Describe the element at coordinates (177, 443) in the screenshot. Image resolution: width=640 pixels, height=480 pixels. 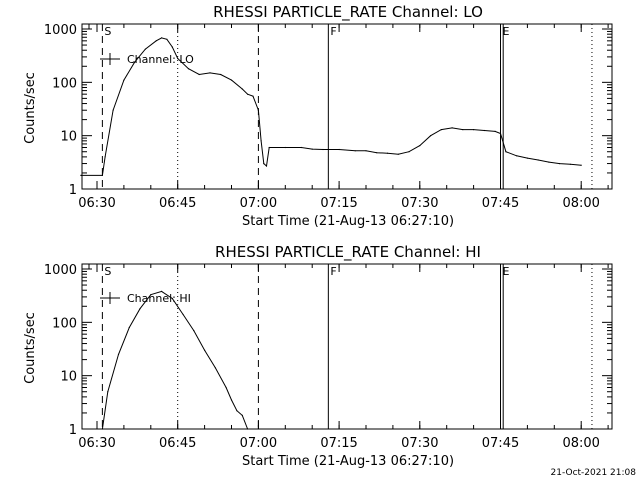
I see `x-tick-label-hi: 06:45` at that location.